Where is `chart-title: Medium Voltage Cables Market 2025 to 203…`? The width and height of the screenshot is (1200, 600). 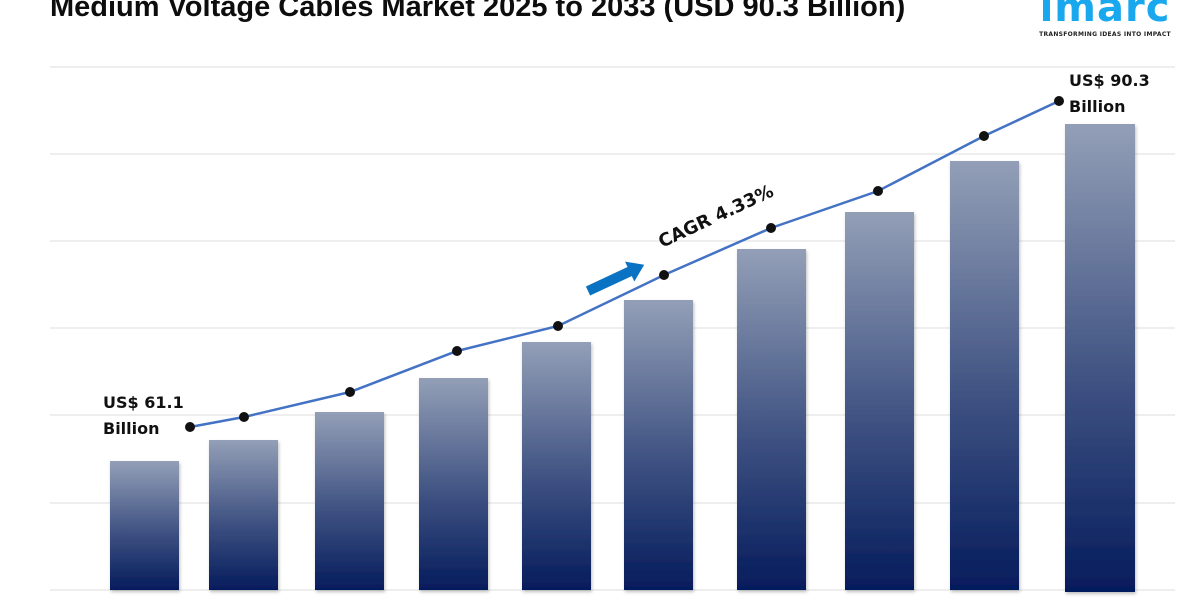 chart-title: Medium Voltage Cables Market 2025 to 203… is located at coordinates (478, 11).